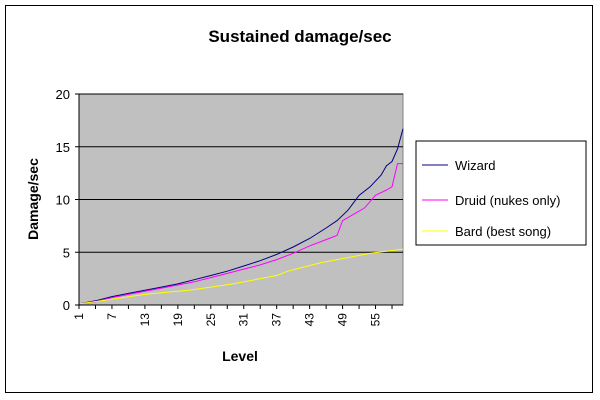 This screenshot has width=600, height=400. Describe the element at coordinates (178, 320) in the screenshot. I see `x-tick-label: 19` at that location.